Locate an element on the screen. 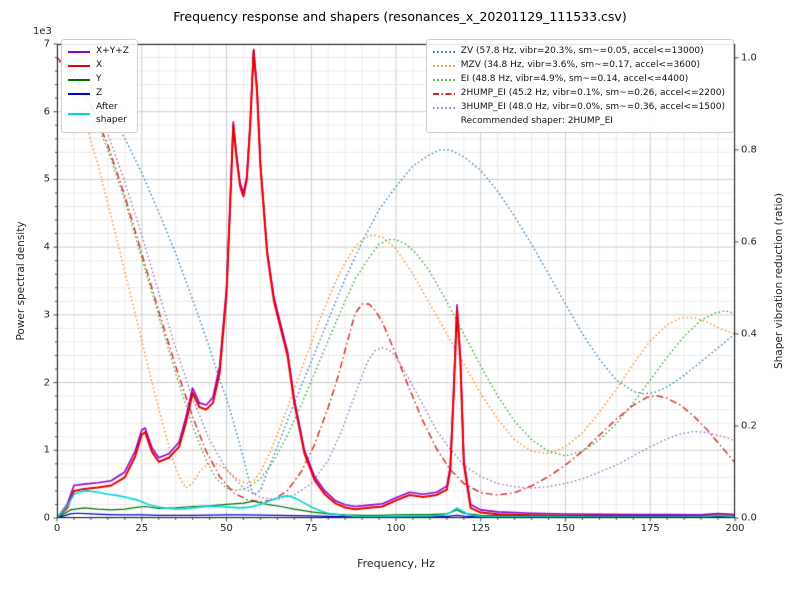  left-y-tick-label: 6 is located at coordinates (46, 112).